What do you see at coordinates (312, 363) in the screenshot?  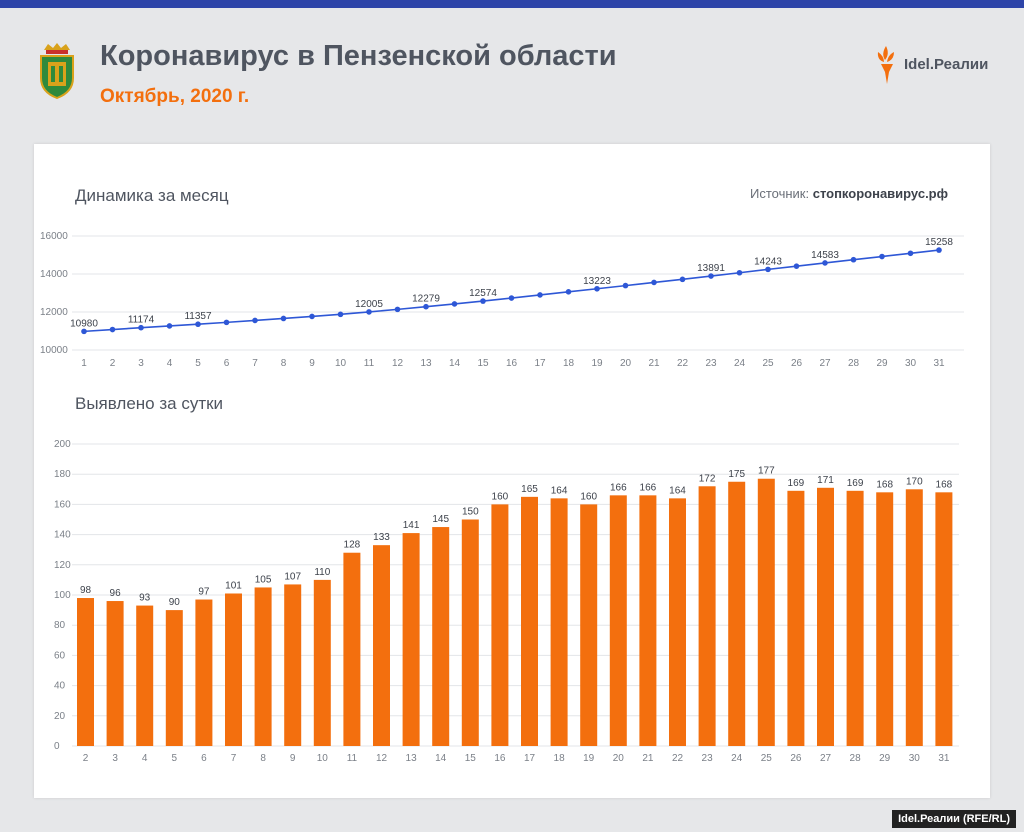 I see `line-x-tick-label: 9` at bounding box center [312, 363].